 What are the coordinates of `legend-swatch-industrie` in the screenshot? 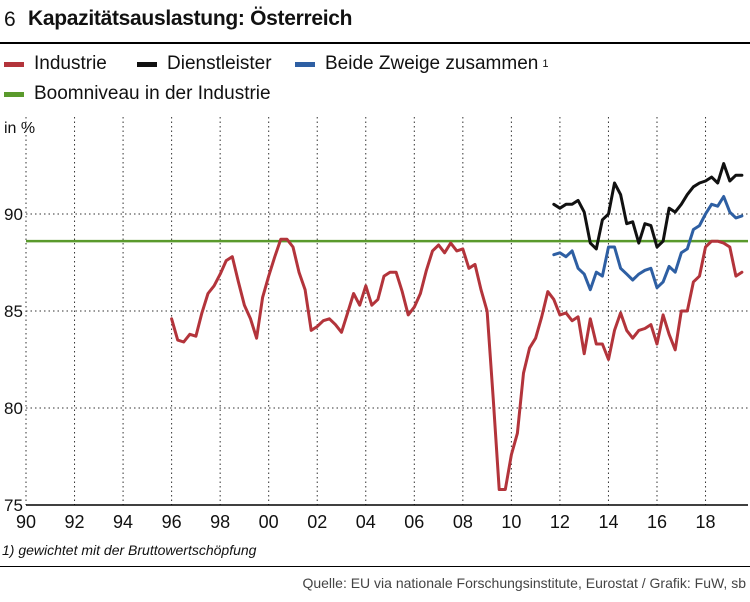 It's located at (14, 64).